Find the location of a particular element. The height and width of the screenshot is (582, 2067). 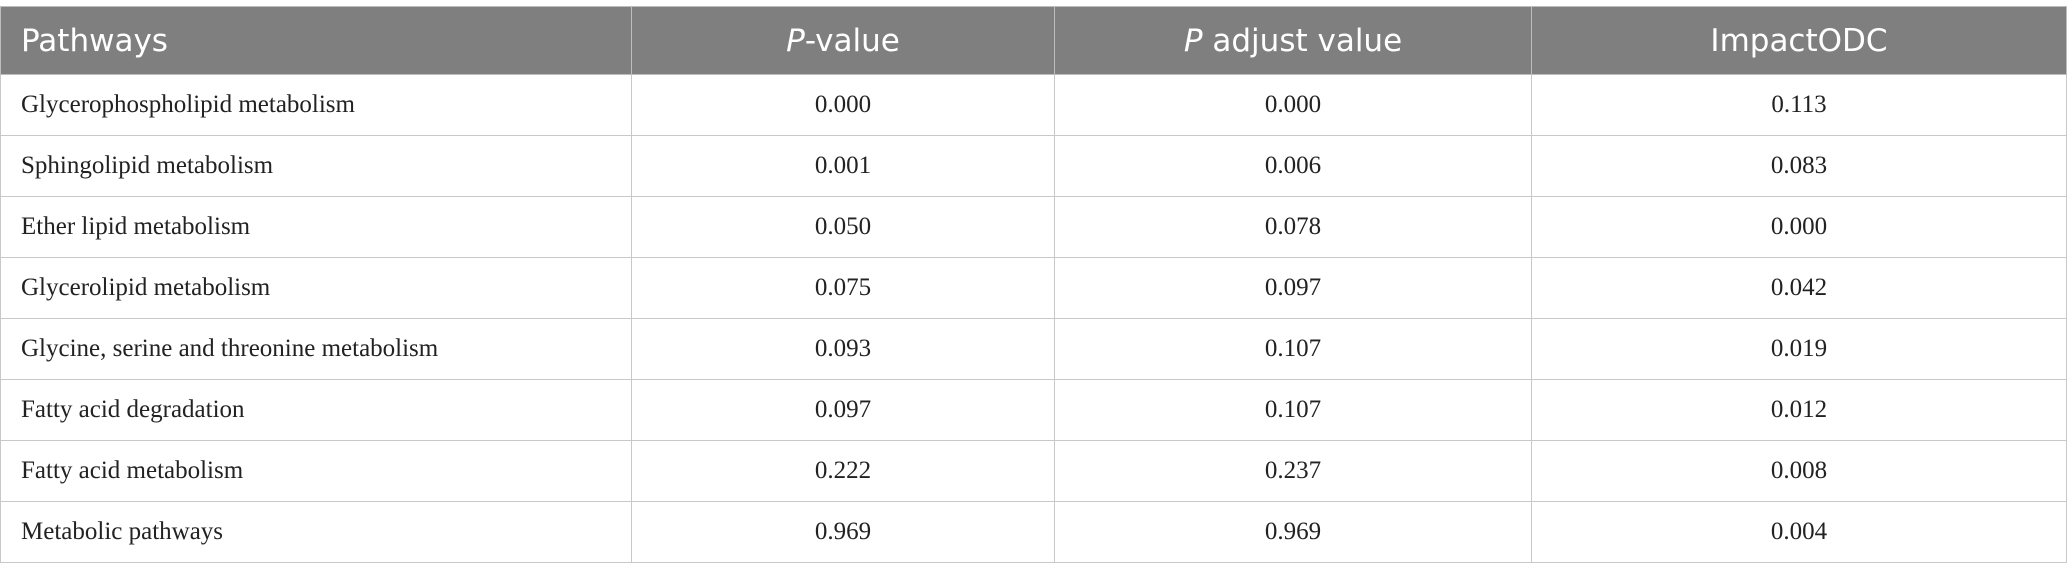

pathway-cell: Fatty acid metabolism is located at coordinates (316, 471).